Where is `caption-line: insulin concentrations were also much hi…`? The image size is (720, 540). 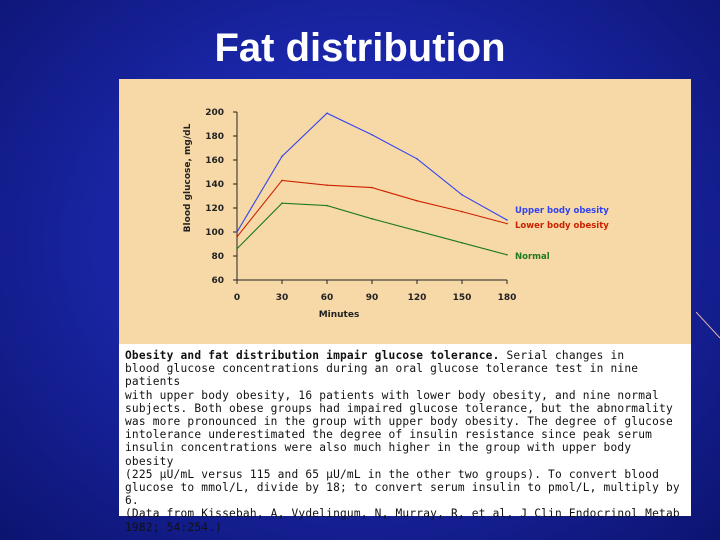
caption-line: insulin concentrations were also much hi… is located at coordinates (378, 454).